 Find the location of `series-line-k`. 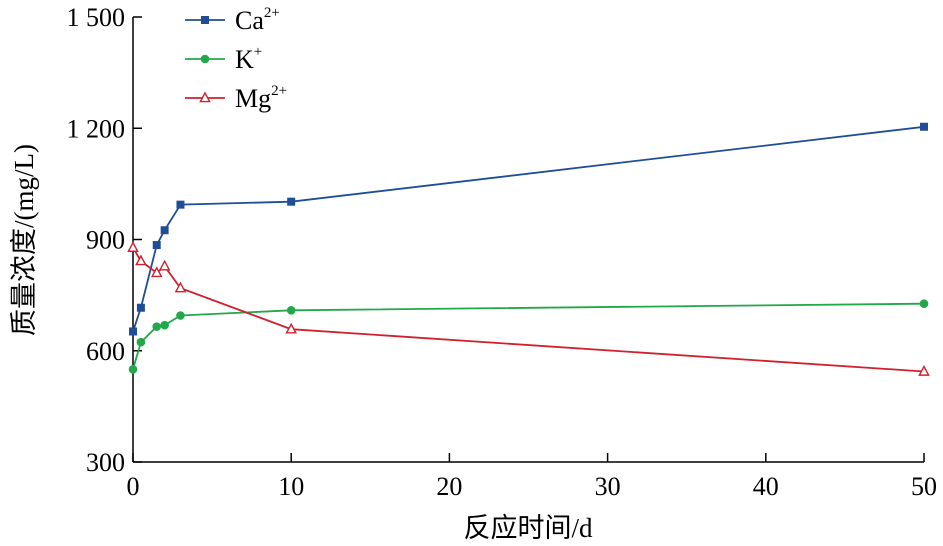

series-line-k is located at coordinates (528, 336).